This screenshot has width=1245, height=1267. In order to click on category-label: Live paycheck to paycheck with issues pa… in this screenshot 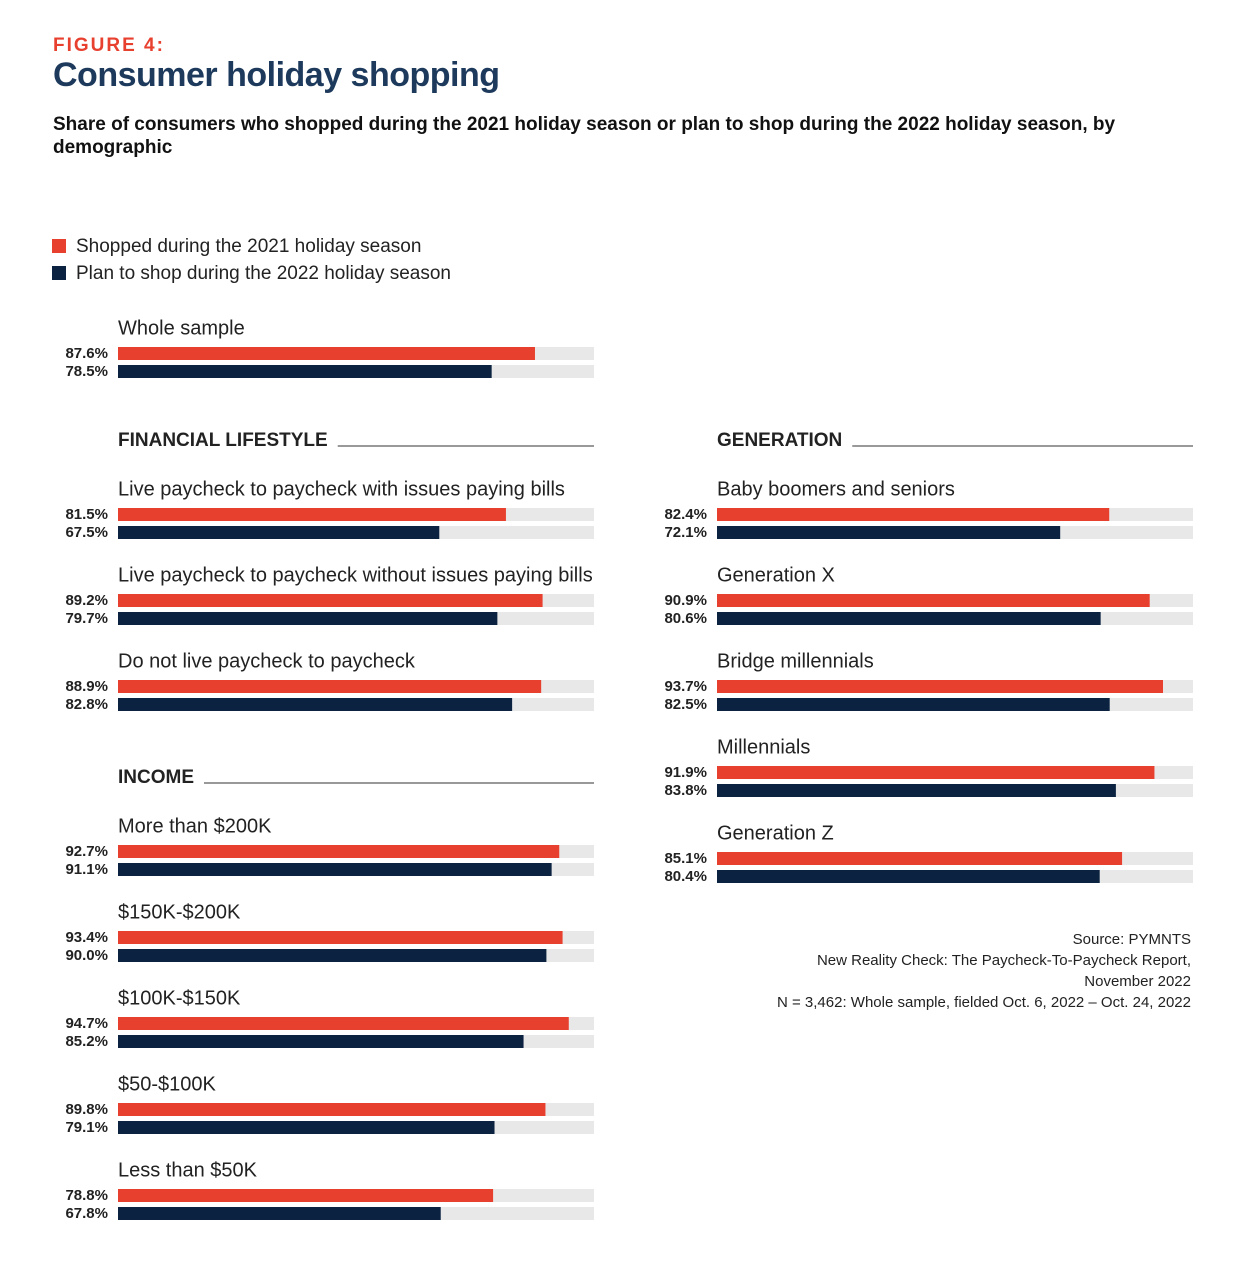, I will do `click(341, 489)`.